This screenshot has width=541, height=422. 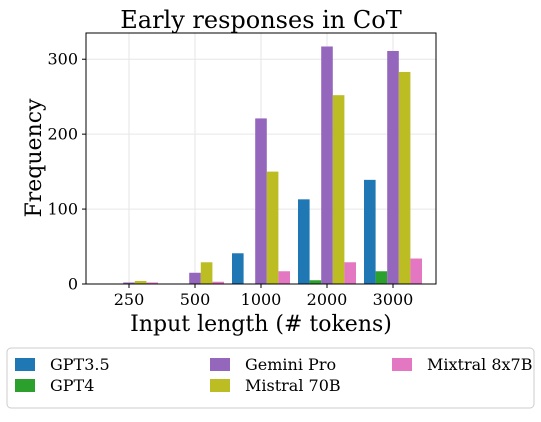 I want to click on bar-gpt3-5-2000, so click(x=304, y=241).